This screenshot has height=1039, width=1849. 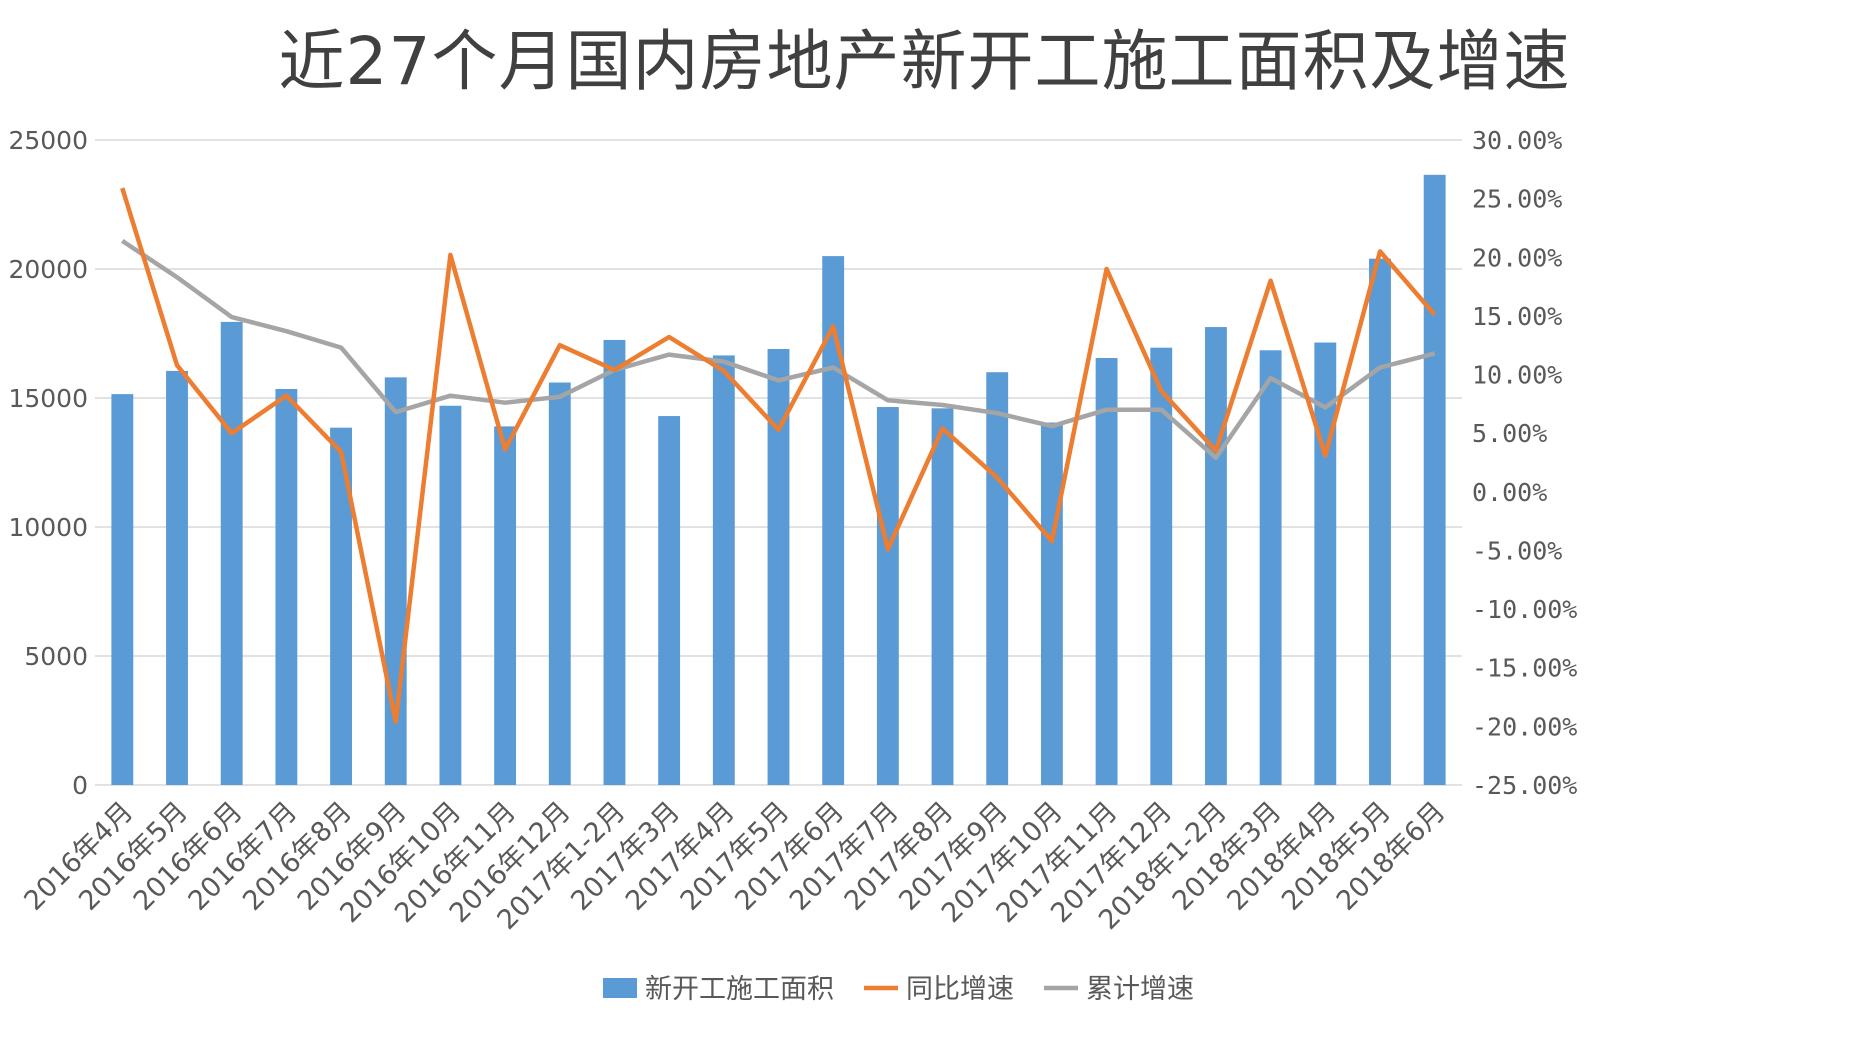 What do you see at coordinates (739, 989) in the screenshot?
I see `legend-label: 新开工施工面积` at bounding box center [739, 989].